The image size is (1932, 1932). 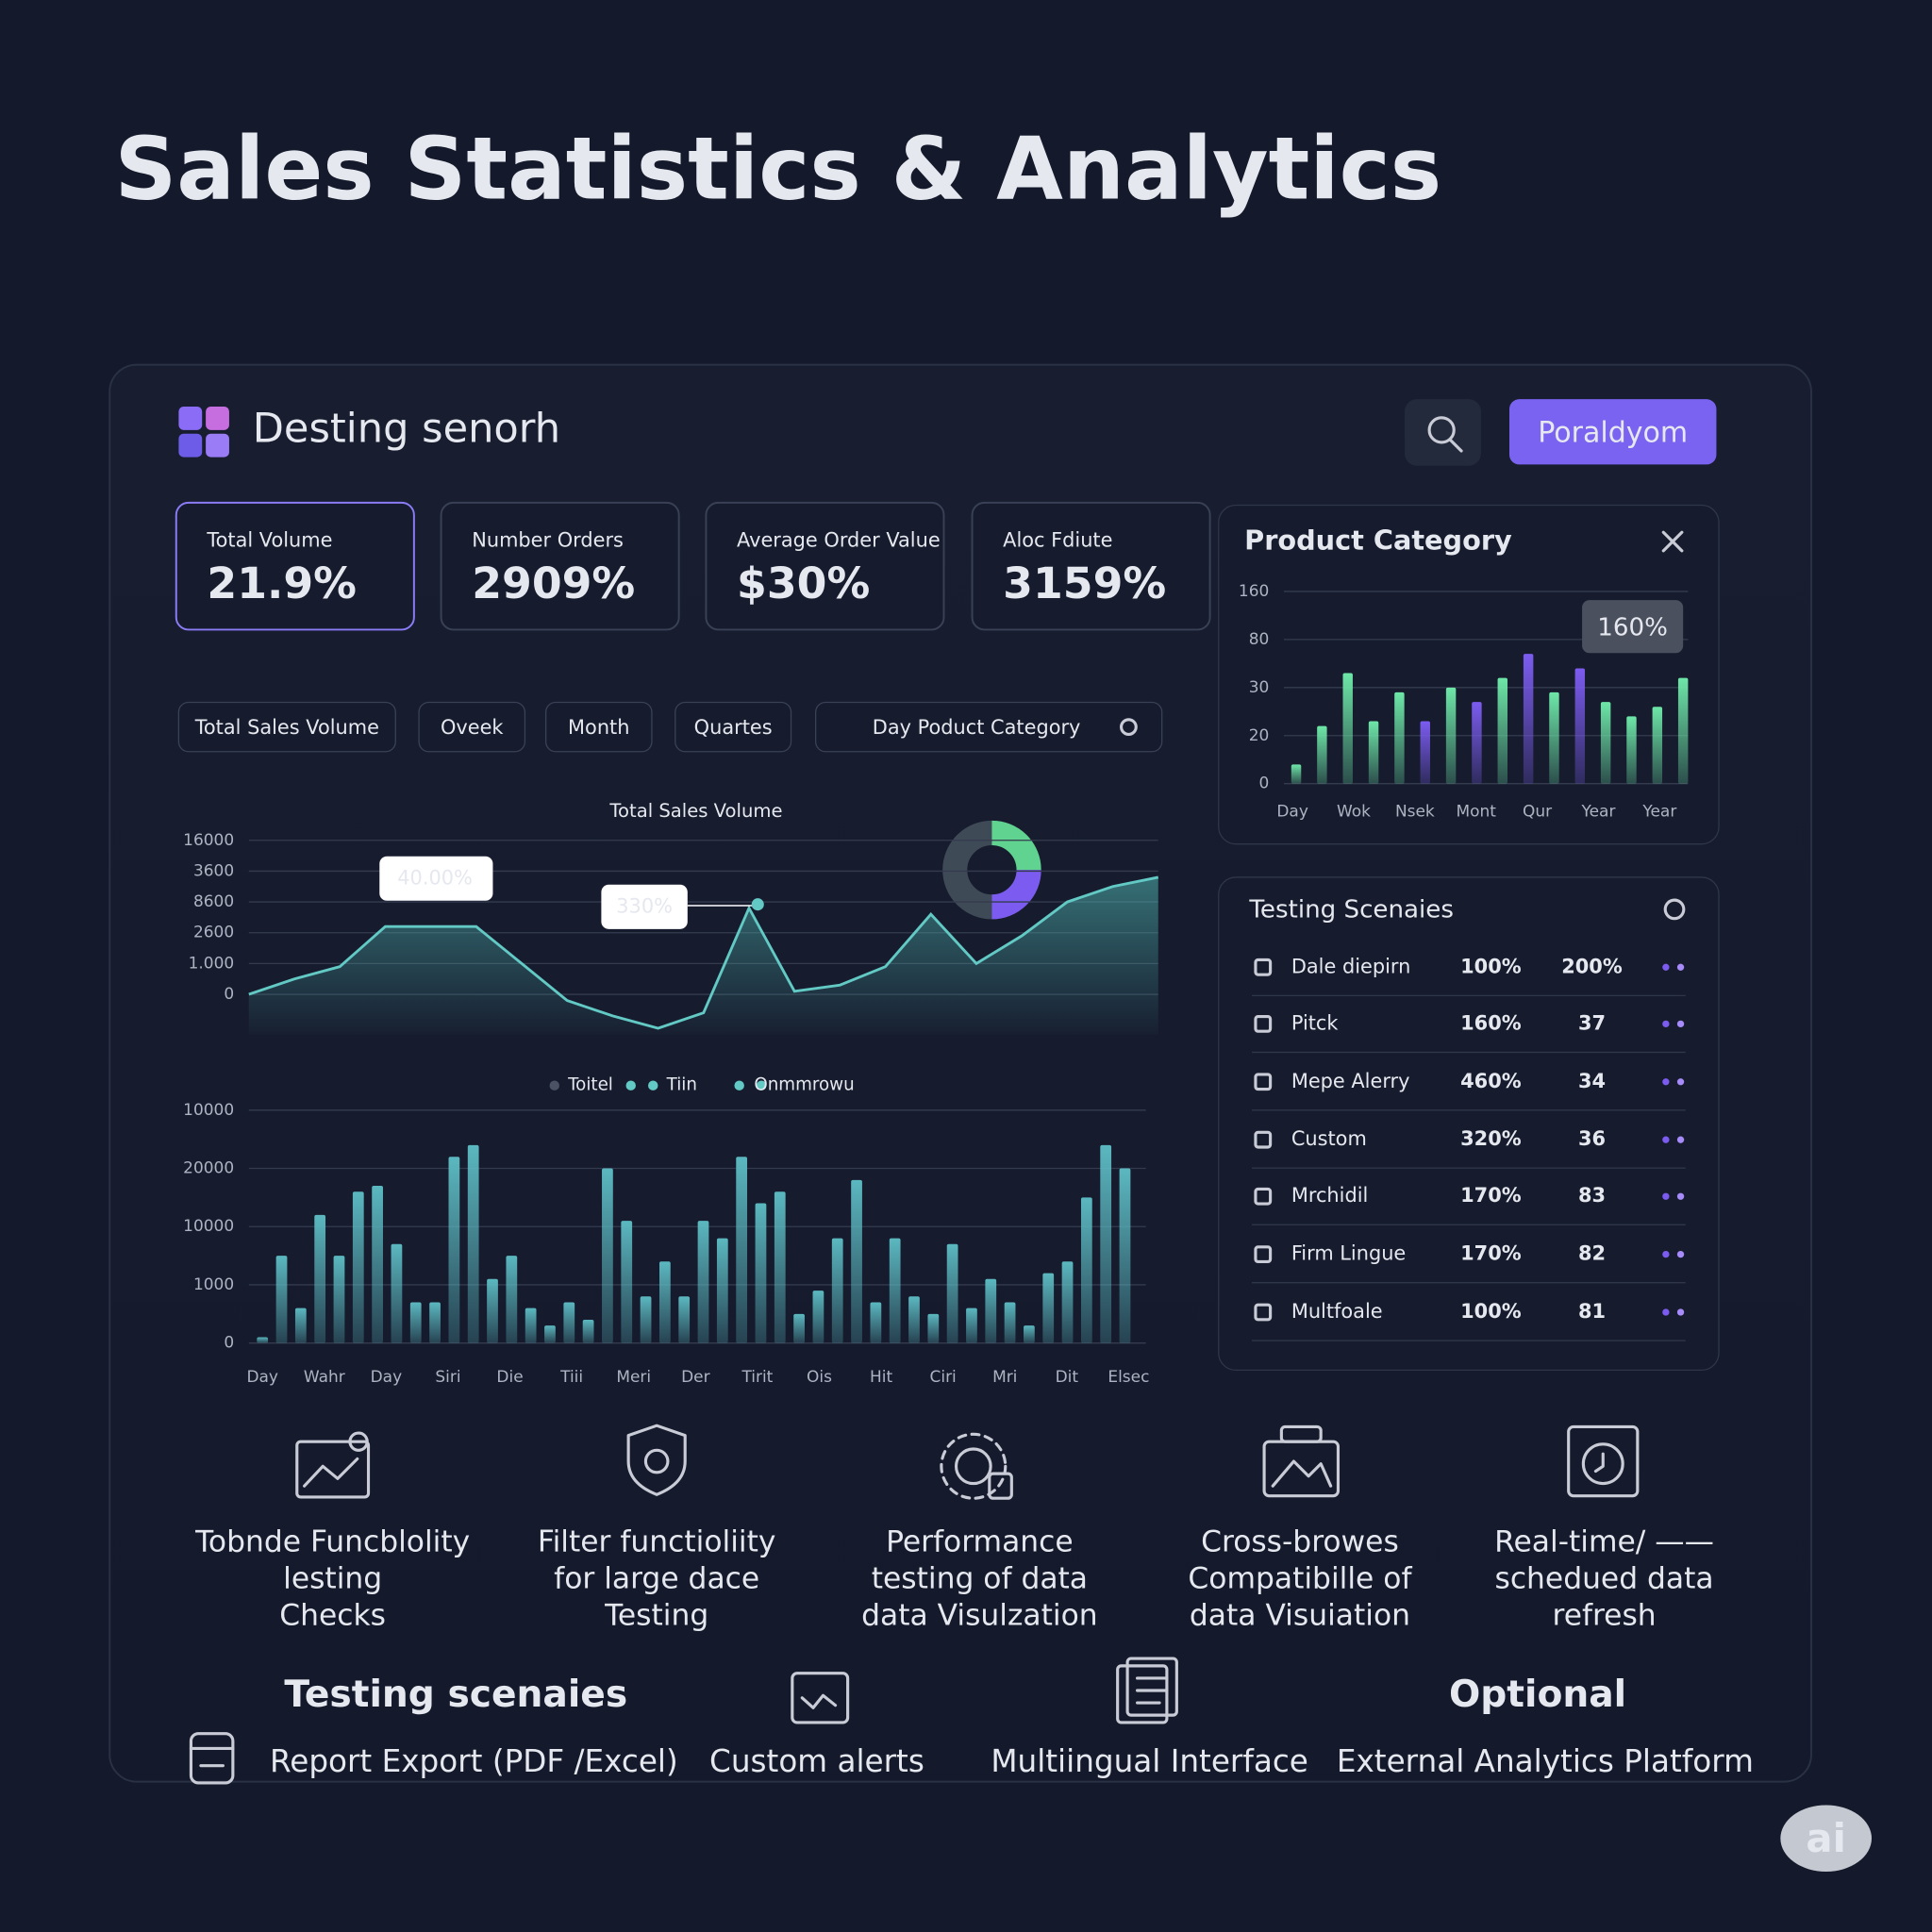 I want to click on filter-label: Oveek, so click(x=473, y=728).